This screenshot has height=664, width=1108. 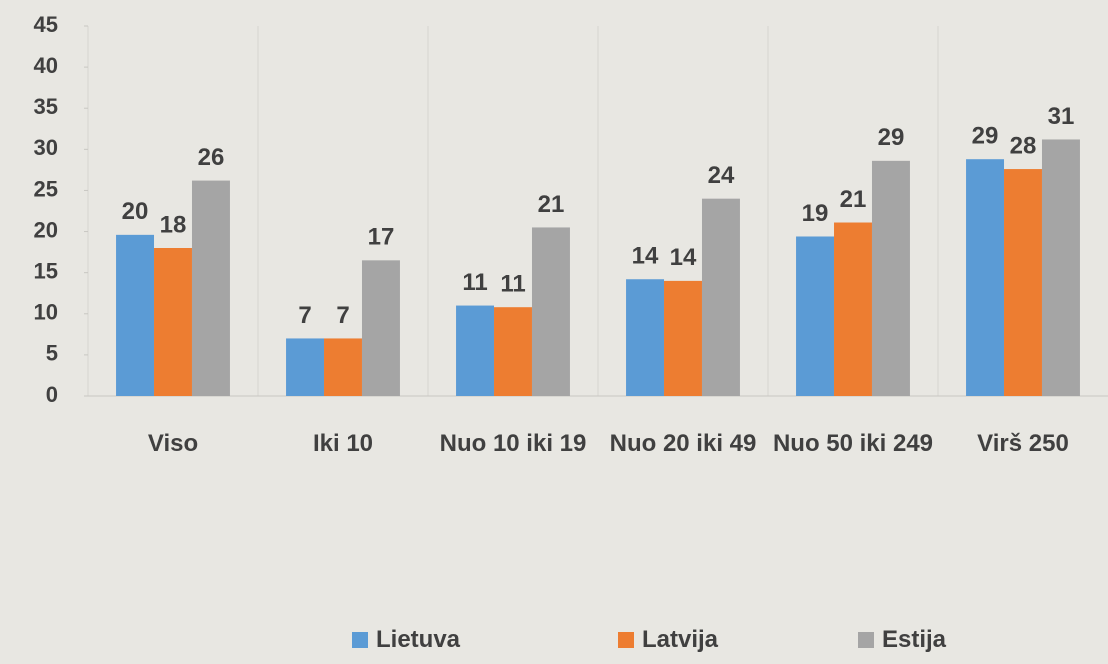 I want to click on x-tick-label: Nuo 10 iki 19, so click(x=513, y=443).